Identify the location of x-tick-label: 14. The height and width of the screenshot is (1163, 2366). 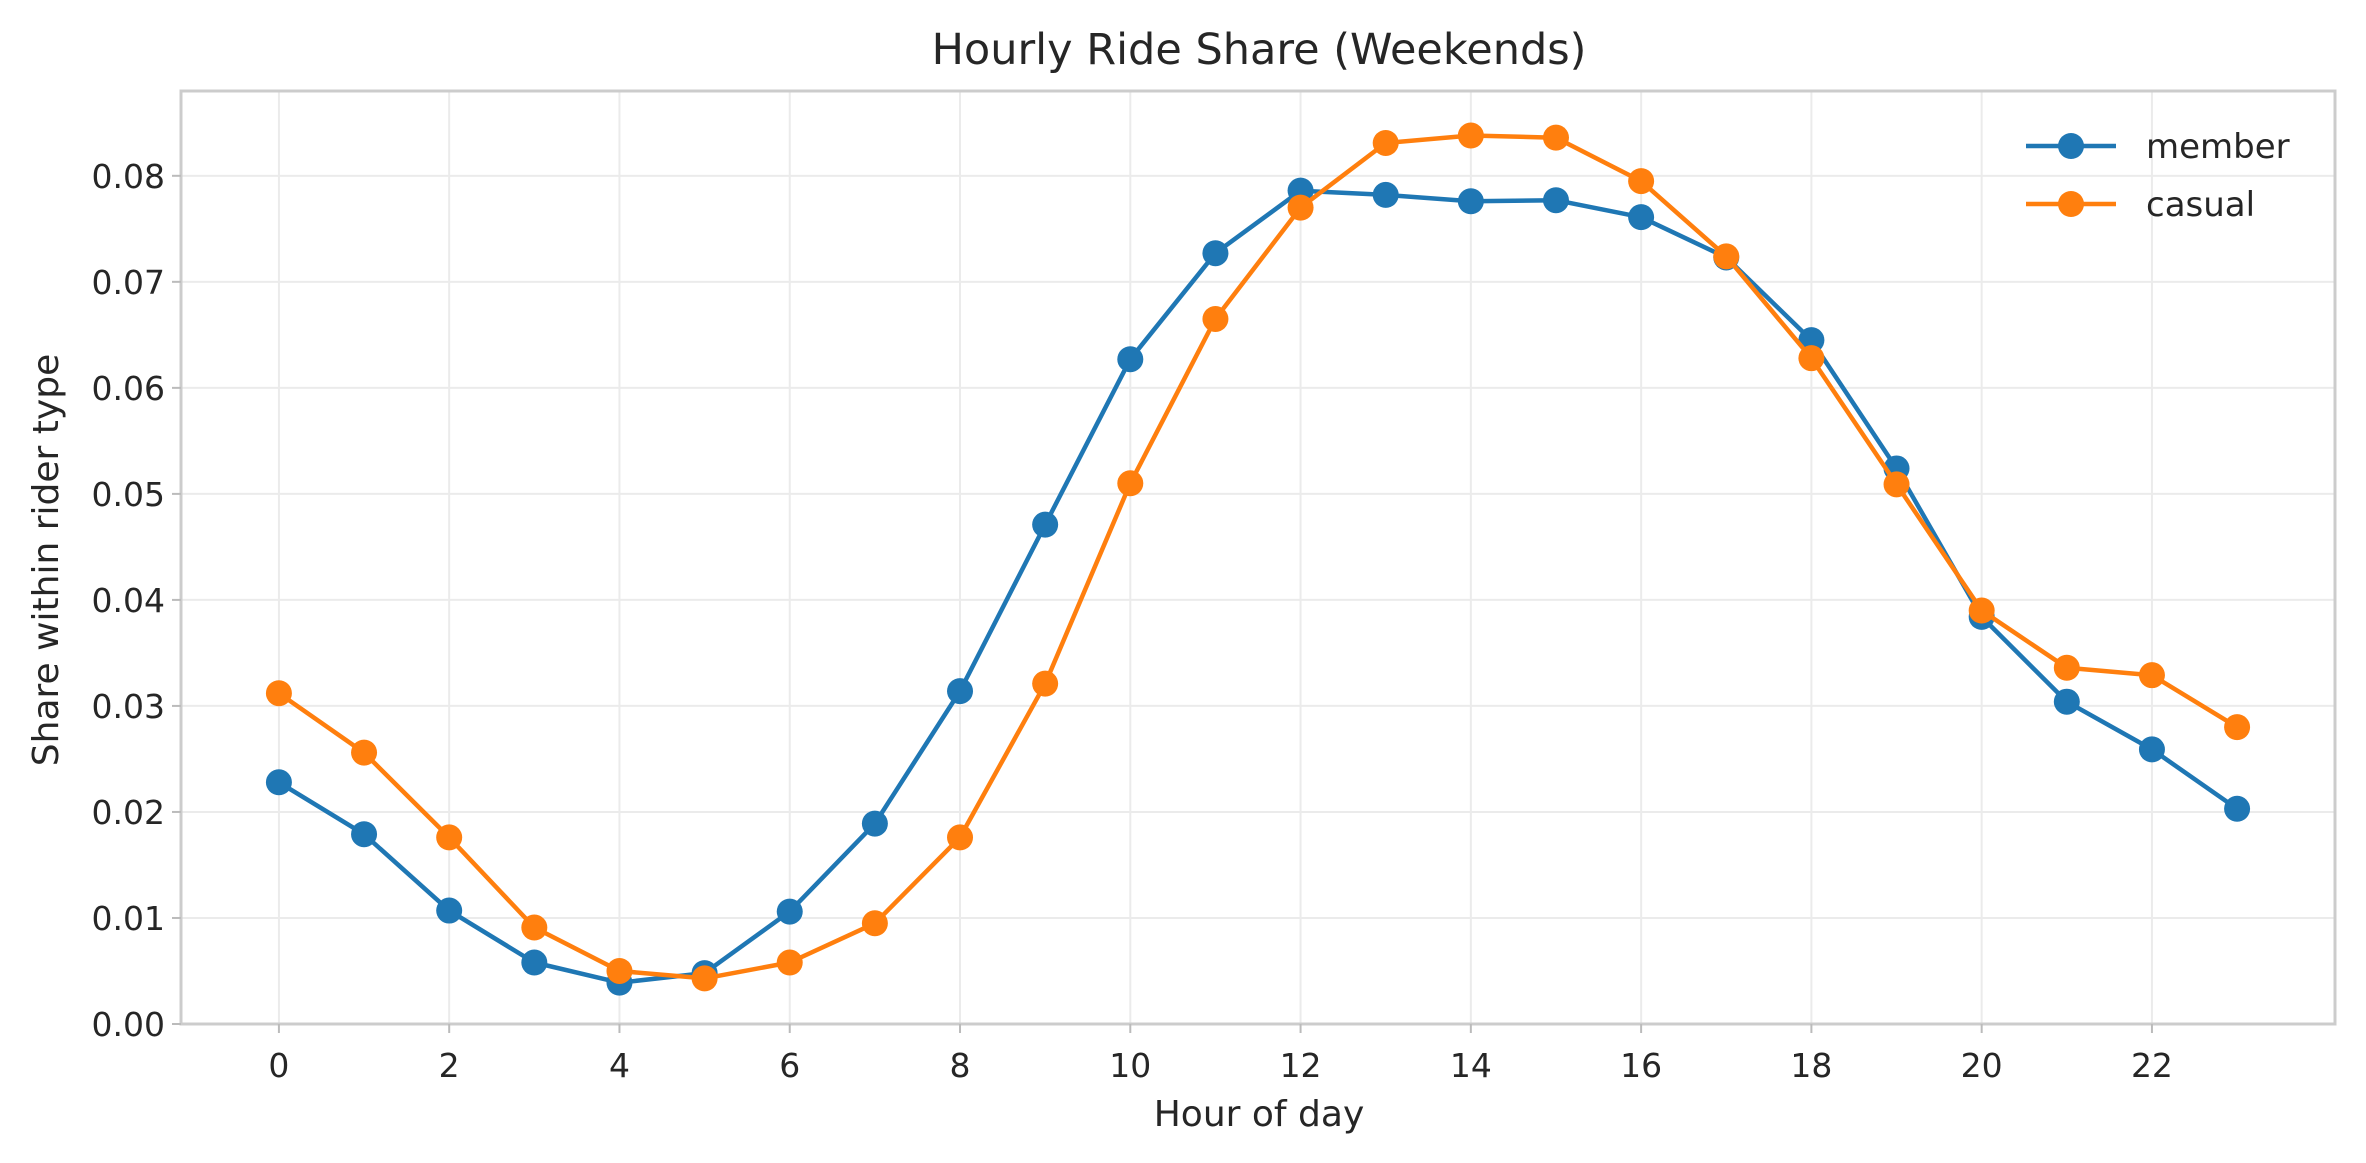
(1471, 1065).